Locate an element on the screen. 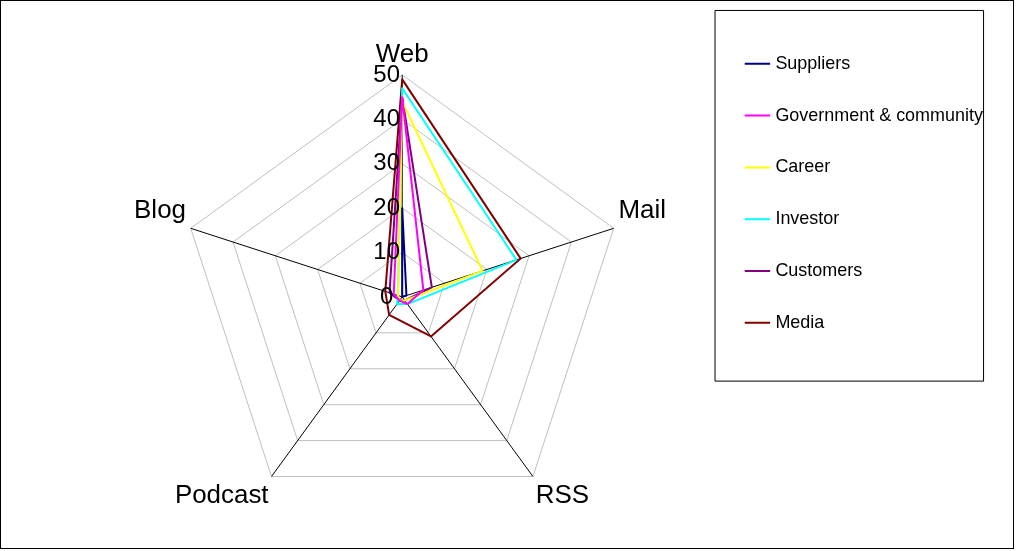  y-tick-label: 40 is located at coordinates (386, 117).